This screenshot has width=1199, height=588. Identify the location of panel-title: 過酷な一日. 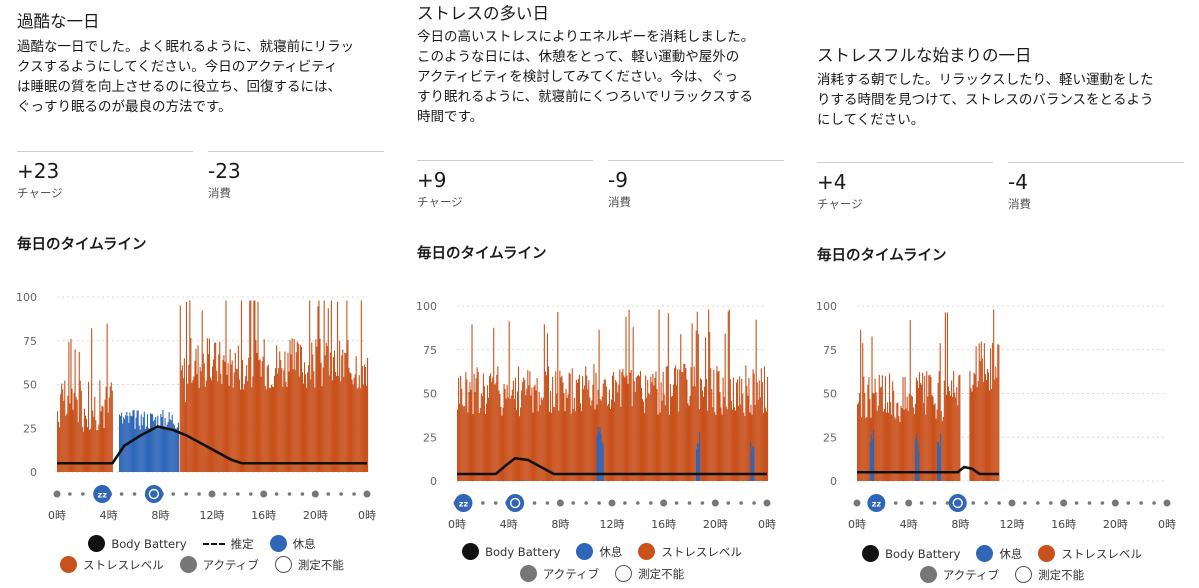
(58, 21).